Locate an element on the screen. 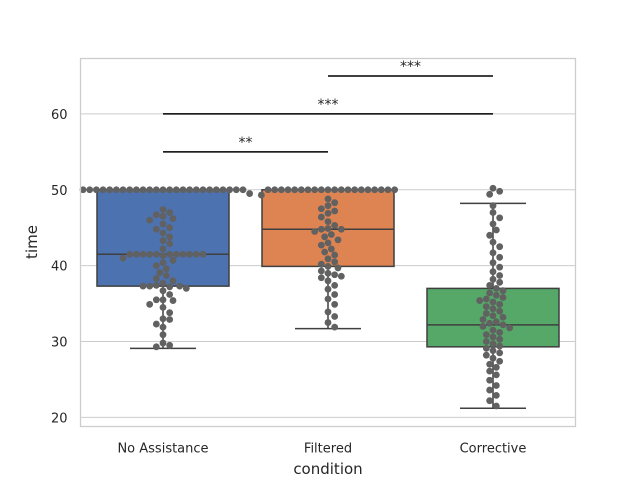 The height and width of the screenshot is (484, 640). significance-label: ** is located at coordinates (246, 143).